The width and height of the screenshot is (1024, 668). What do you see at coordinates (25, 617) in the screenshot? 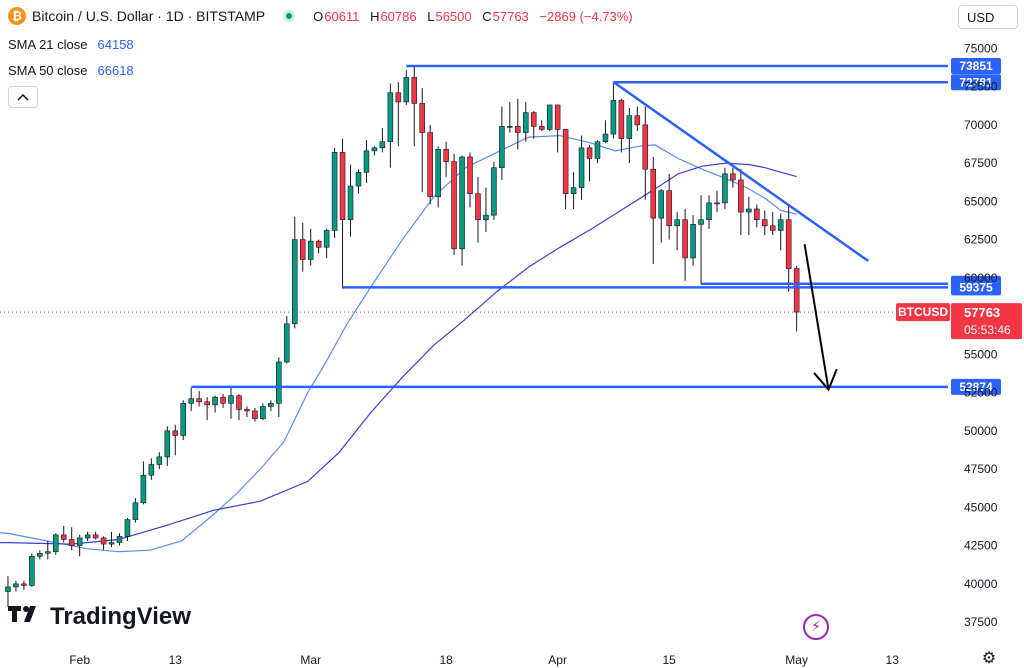
I see `tradingview-mark-icon` at bounding box center [25, 617].